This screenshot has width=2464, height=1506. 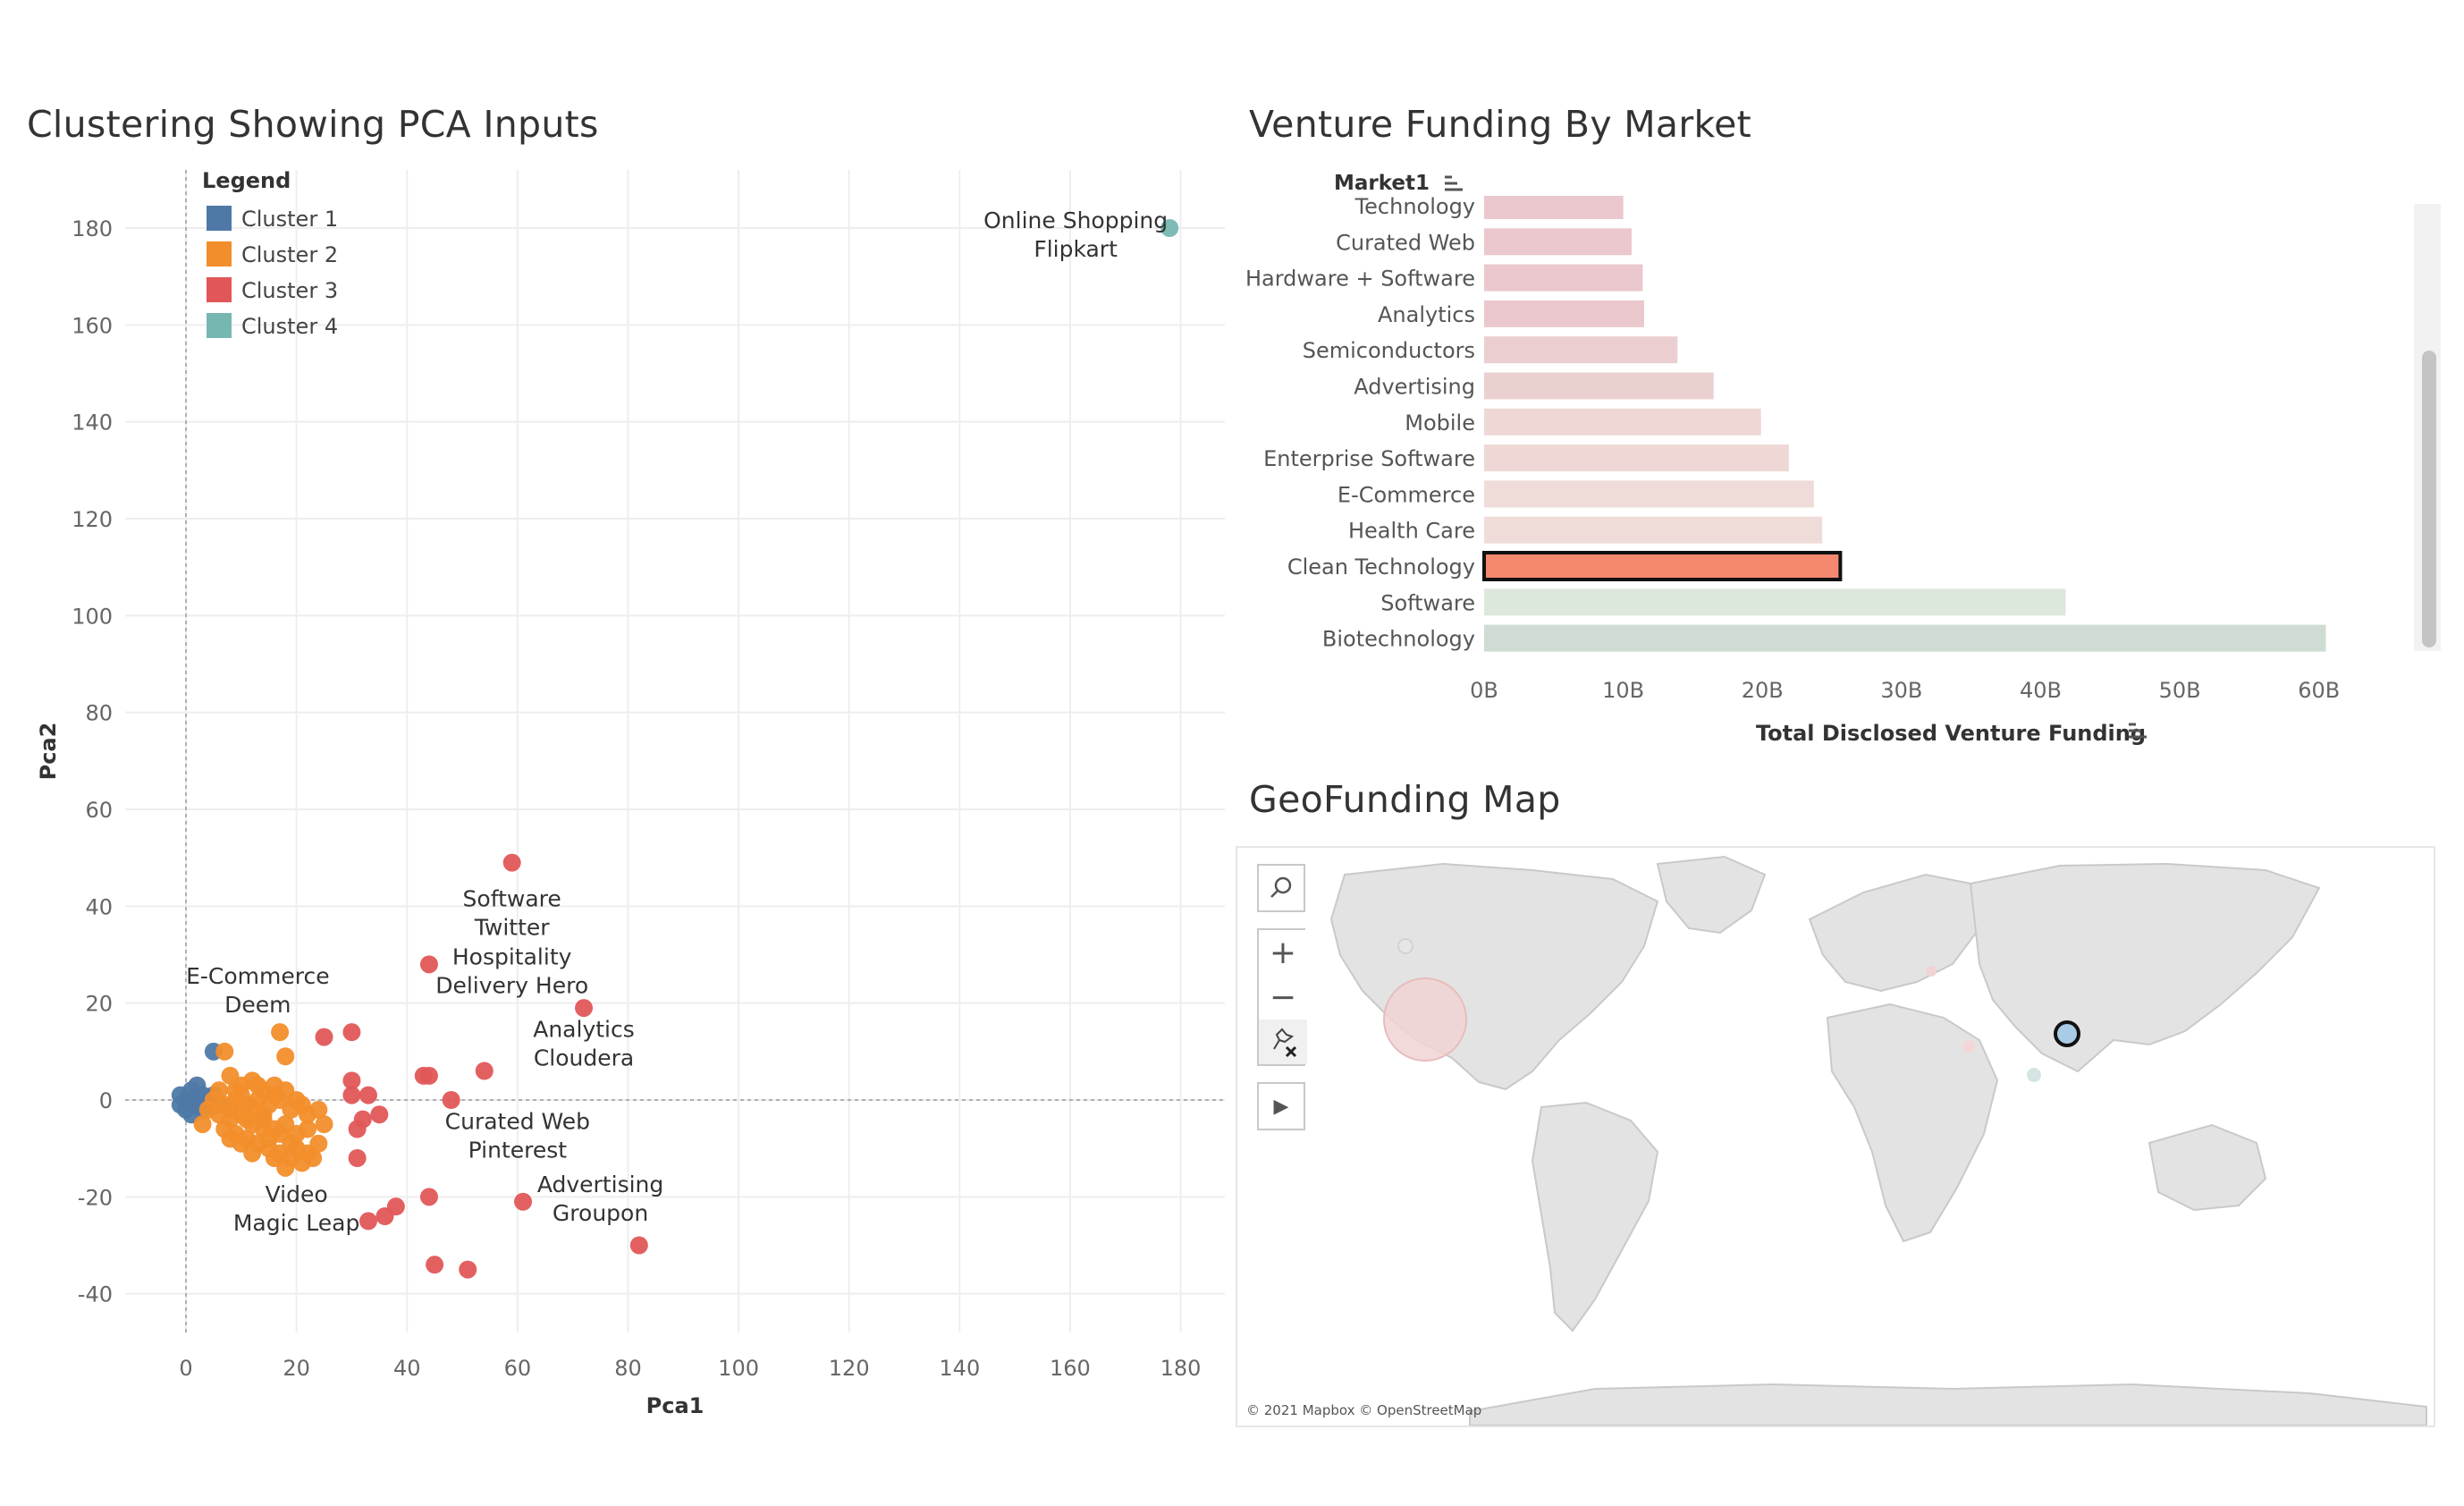 I want to click on legend-label: Cluster 3, so click(x=289, y=290).